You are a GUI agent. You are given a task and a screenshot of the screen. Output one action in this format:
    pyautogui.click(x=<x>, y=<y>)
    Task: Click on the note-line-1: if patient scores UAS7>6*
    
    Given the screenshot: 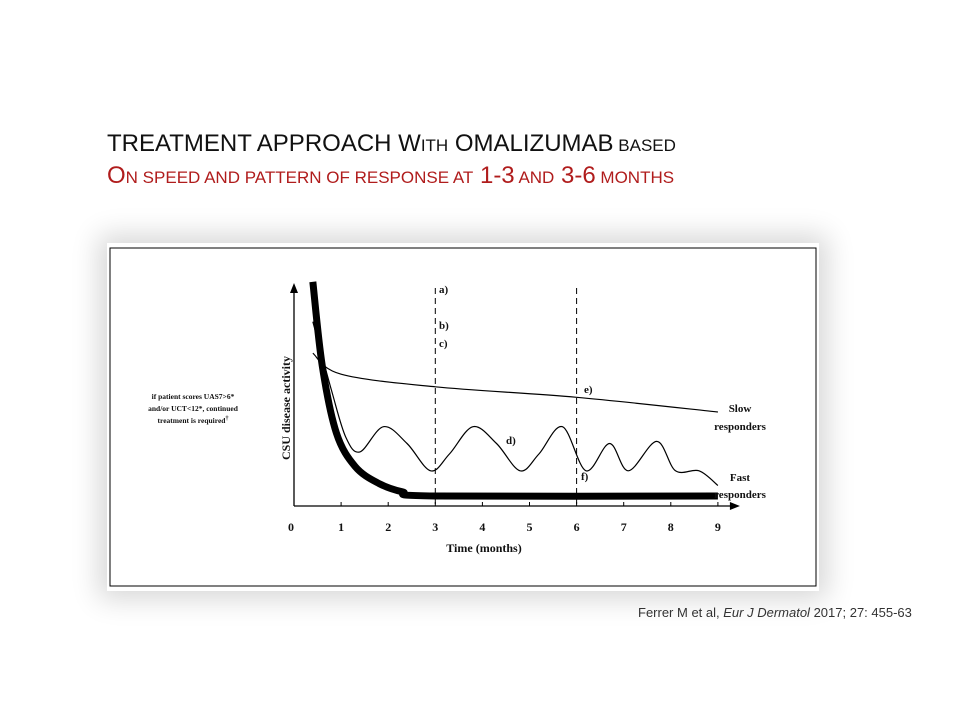 What is the action you would take?
    pyautogui.click(x=193, y=396)
    